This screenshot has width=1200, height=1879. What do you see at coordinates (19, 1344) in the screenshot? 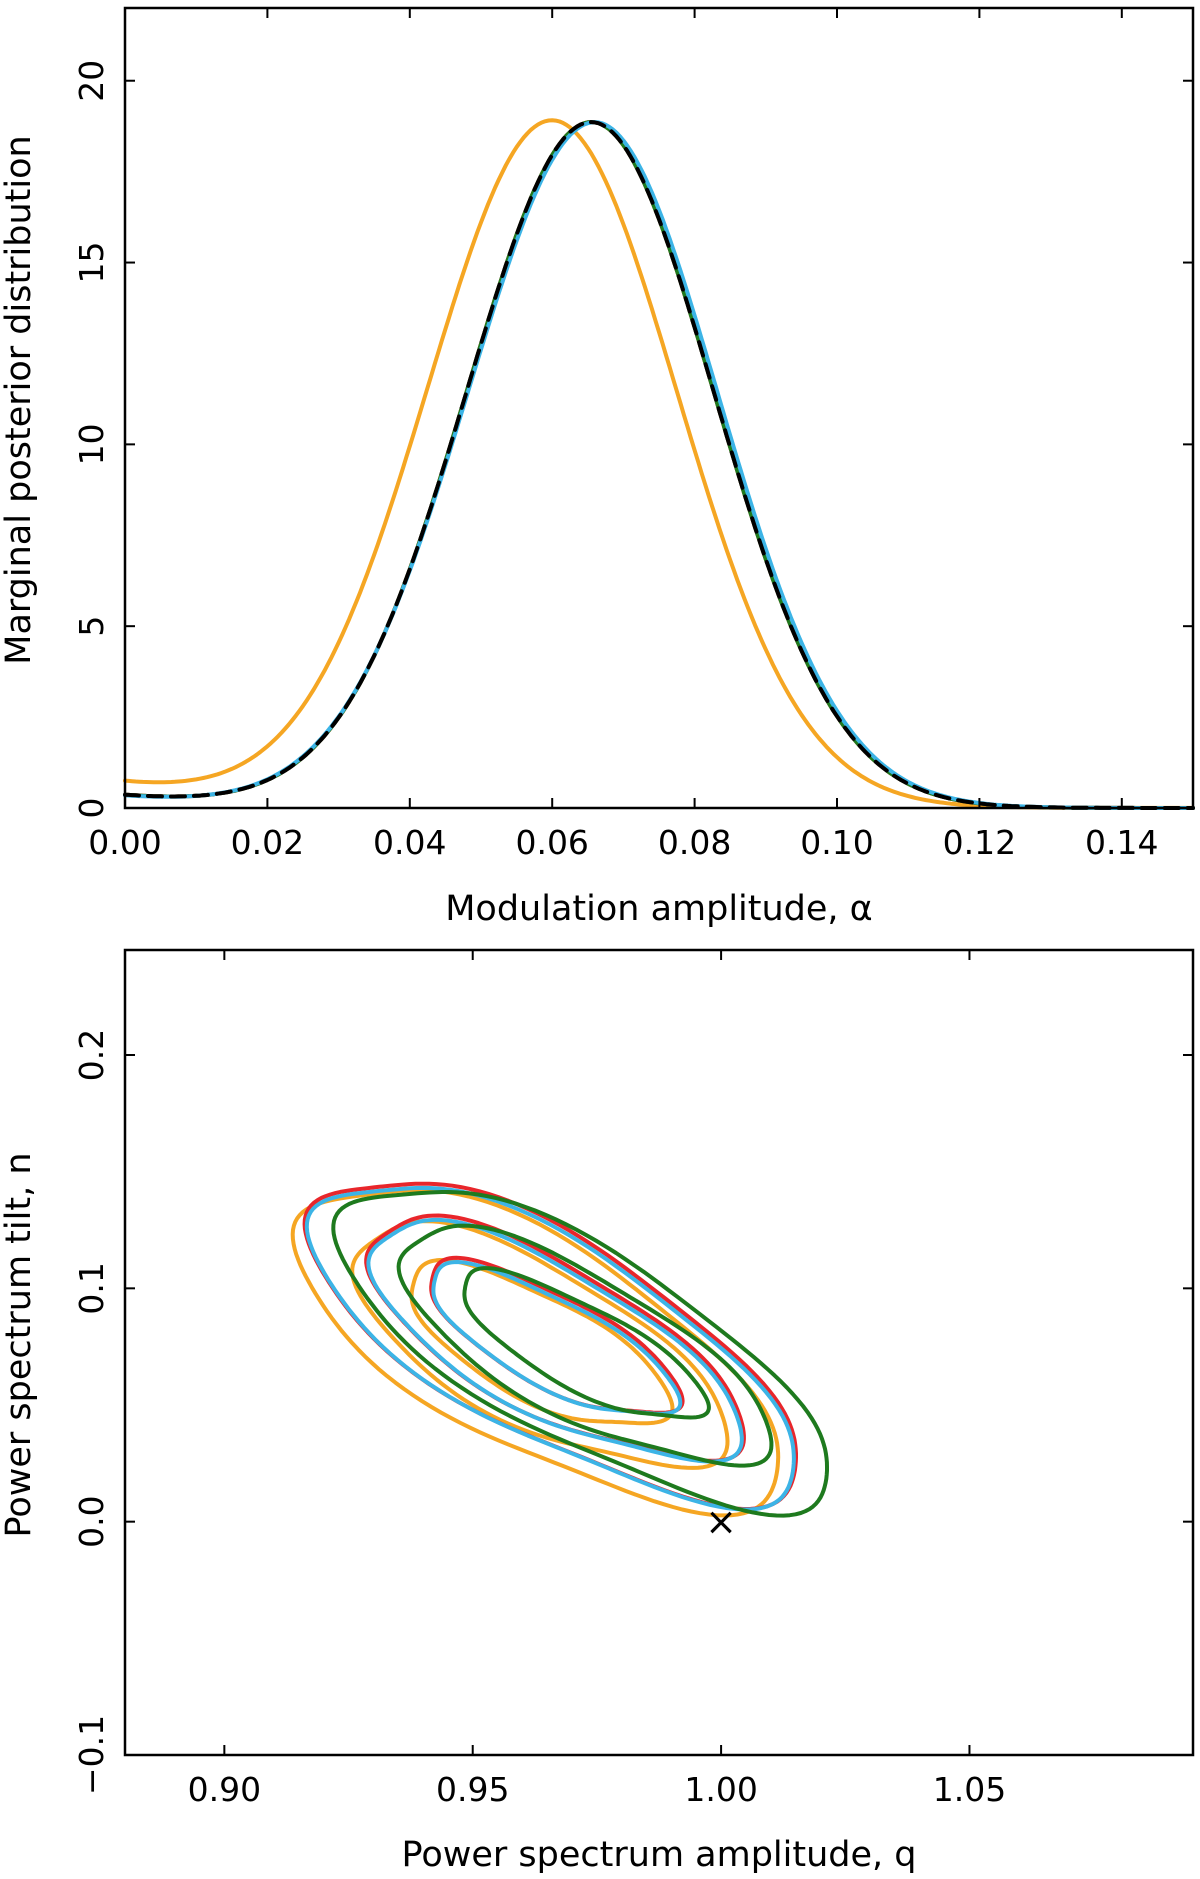
I see `bottom-y-axis-label: Power spectrum tilt, n` at bounding box center [19, 1344].